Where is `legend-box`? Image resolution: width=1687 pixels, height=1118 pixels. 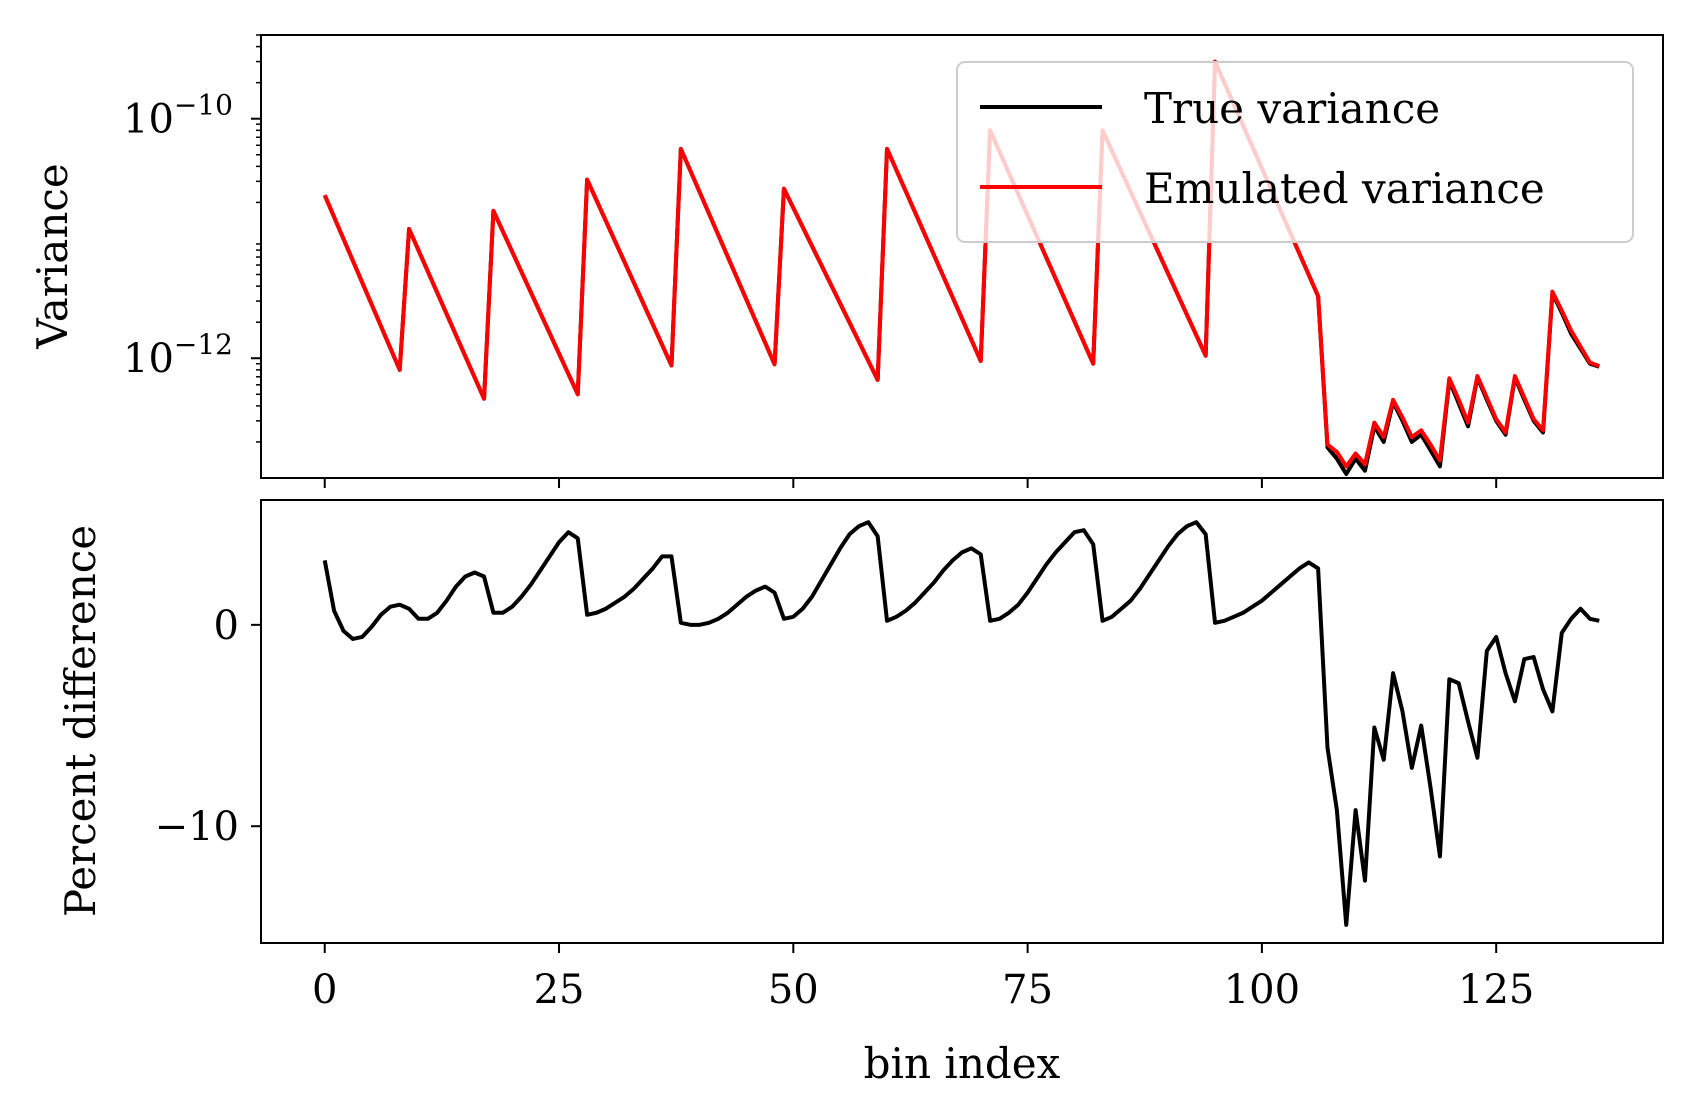 legend-box is located at coordinates (1295, 152).